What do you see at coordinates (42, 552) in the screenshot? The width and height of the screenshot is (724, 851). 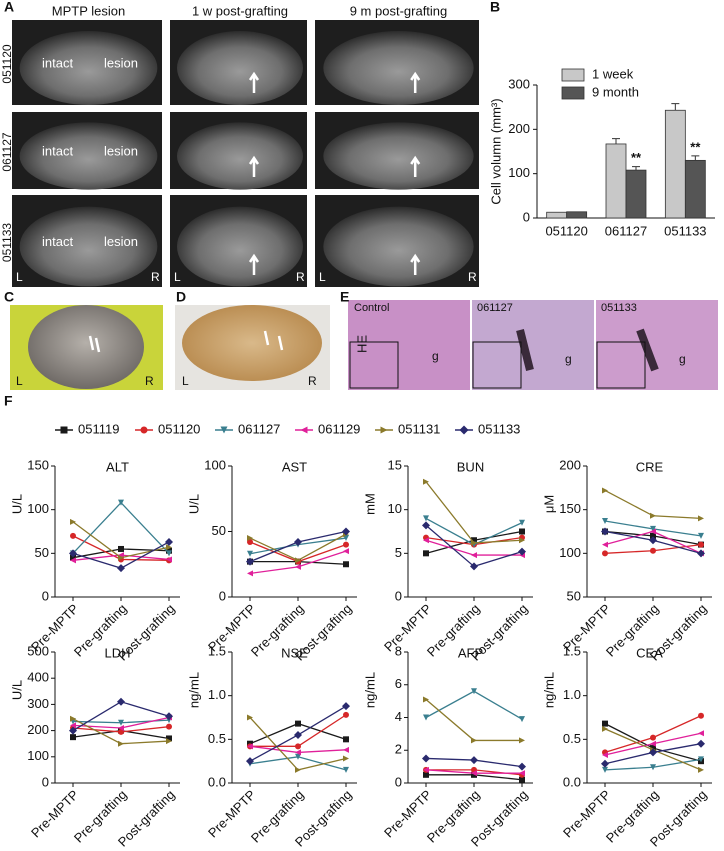 I see `y-tick-label: 50` at bounding box center [42, 552].